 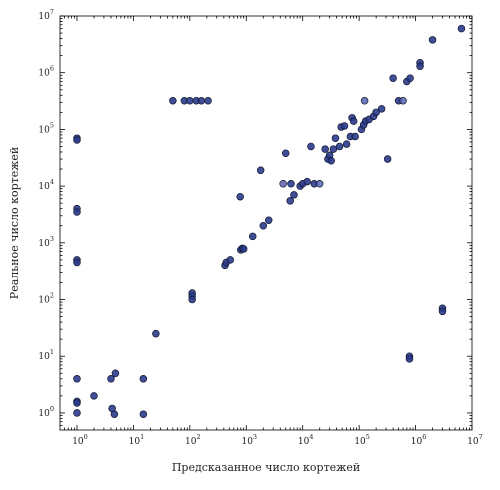 What do you see at coordinates (266, 467) in the screenshot?
I see `x-axis-label: Предсказанное число кортежей` at bounding box center [266, 467].